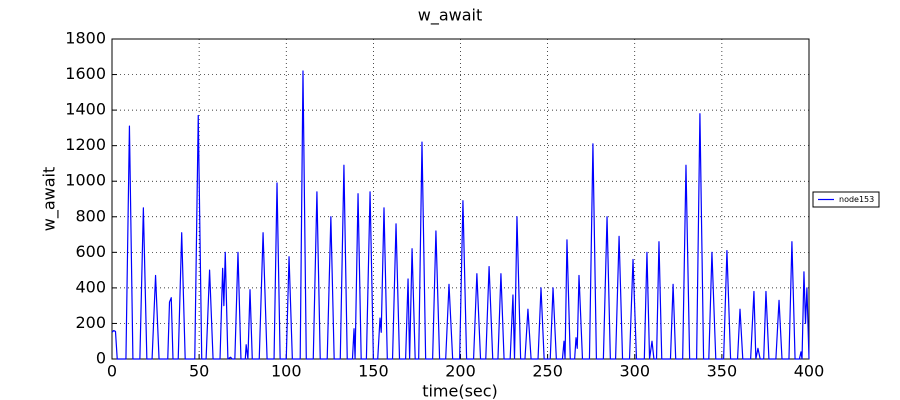  Describe the element at coordinates (90, 215) in the screenshot. I see `y-tick-label: 800` at that location.